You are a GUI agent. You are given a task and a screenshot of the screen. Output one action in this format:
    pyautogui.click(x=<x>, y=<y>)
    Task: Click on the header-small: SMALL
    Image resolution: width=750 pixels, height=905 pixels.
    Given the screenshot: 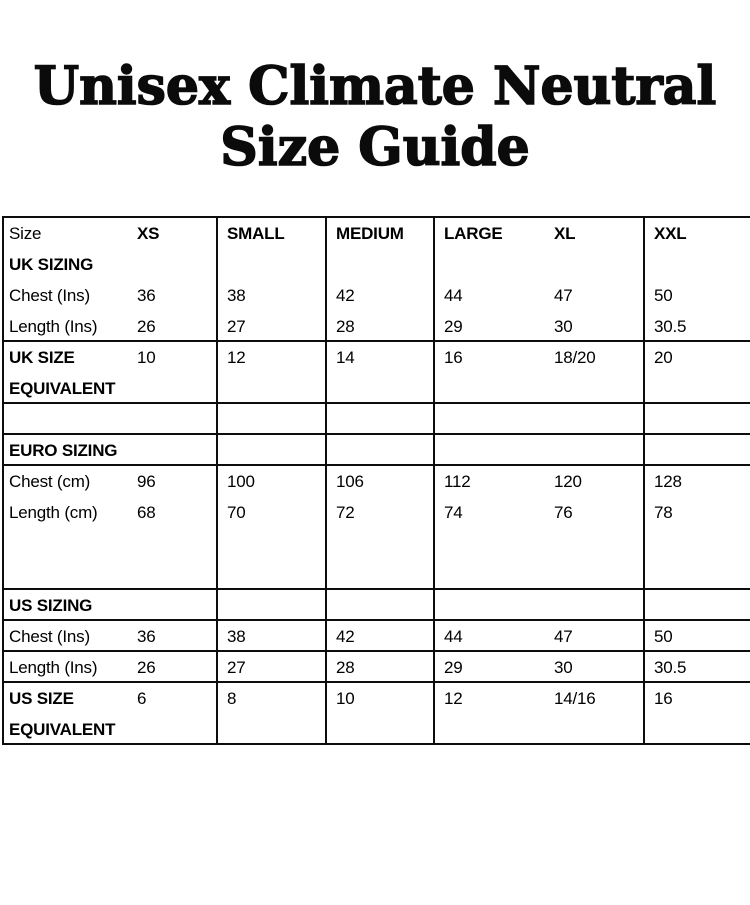 What is the action you would take?
    pyautogui.click(x=272, y=233)
    